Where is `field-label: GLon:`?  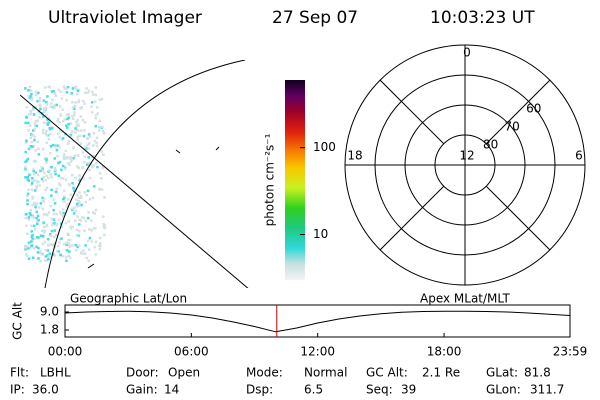
field-label: GLon: is located at coordinates (503, 390).